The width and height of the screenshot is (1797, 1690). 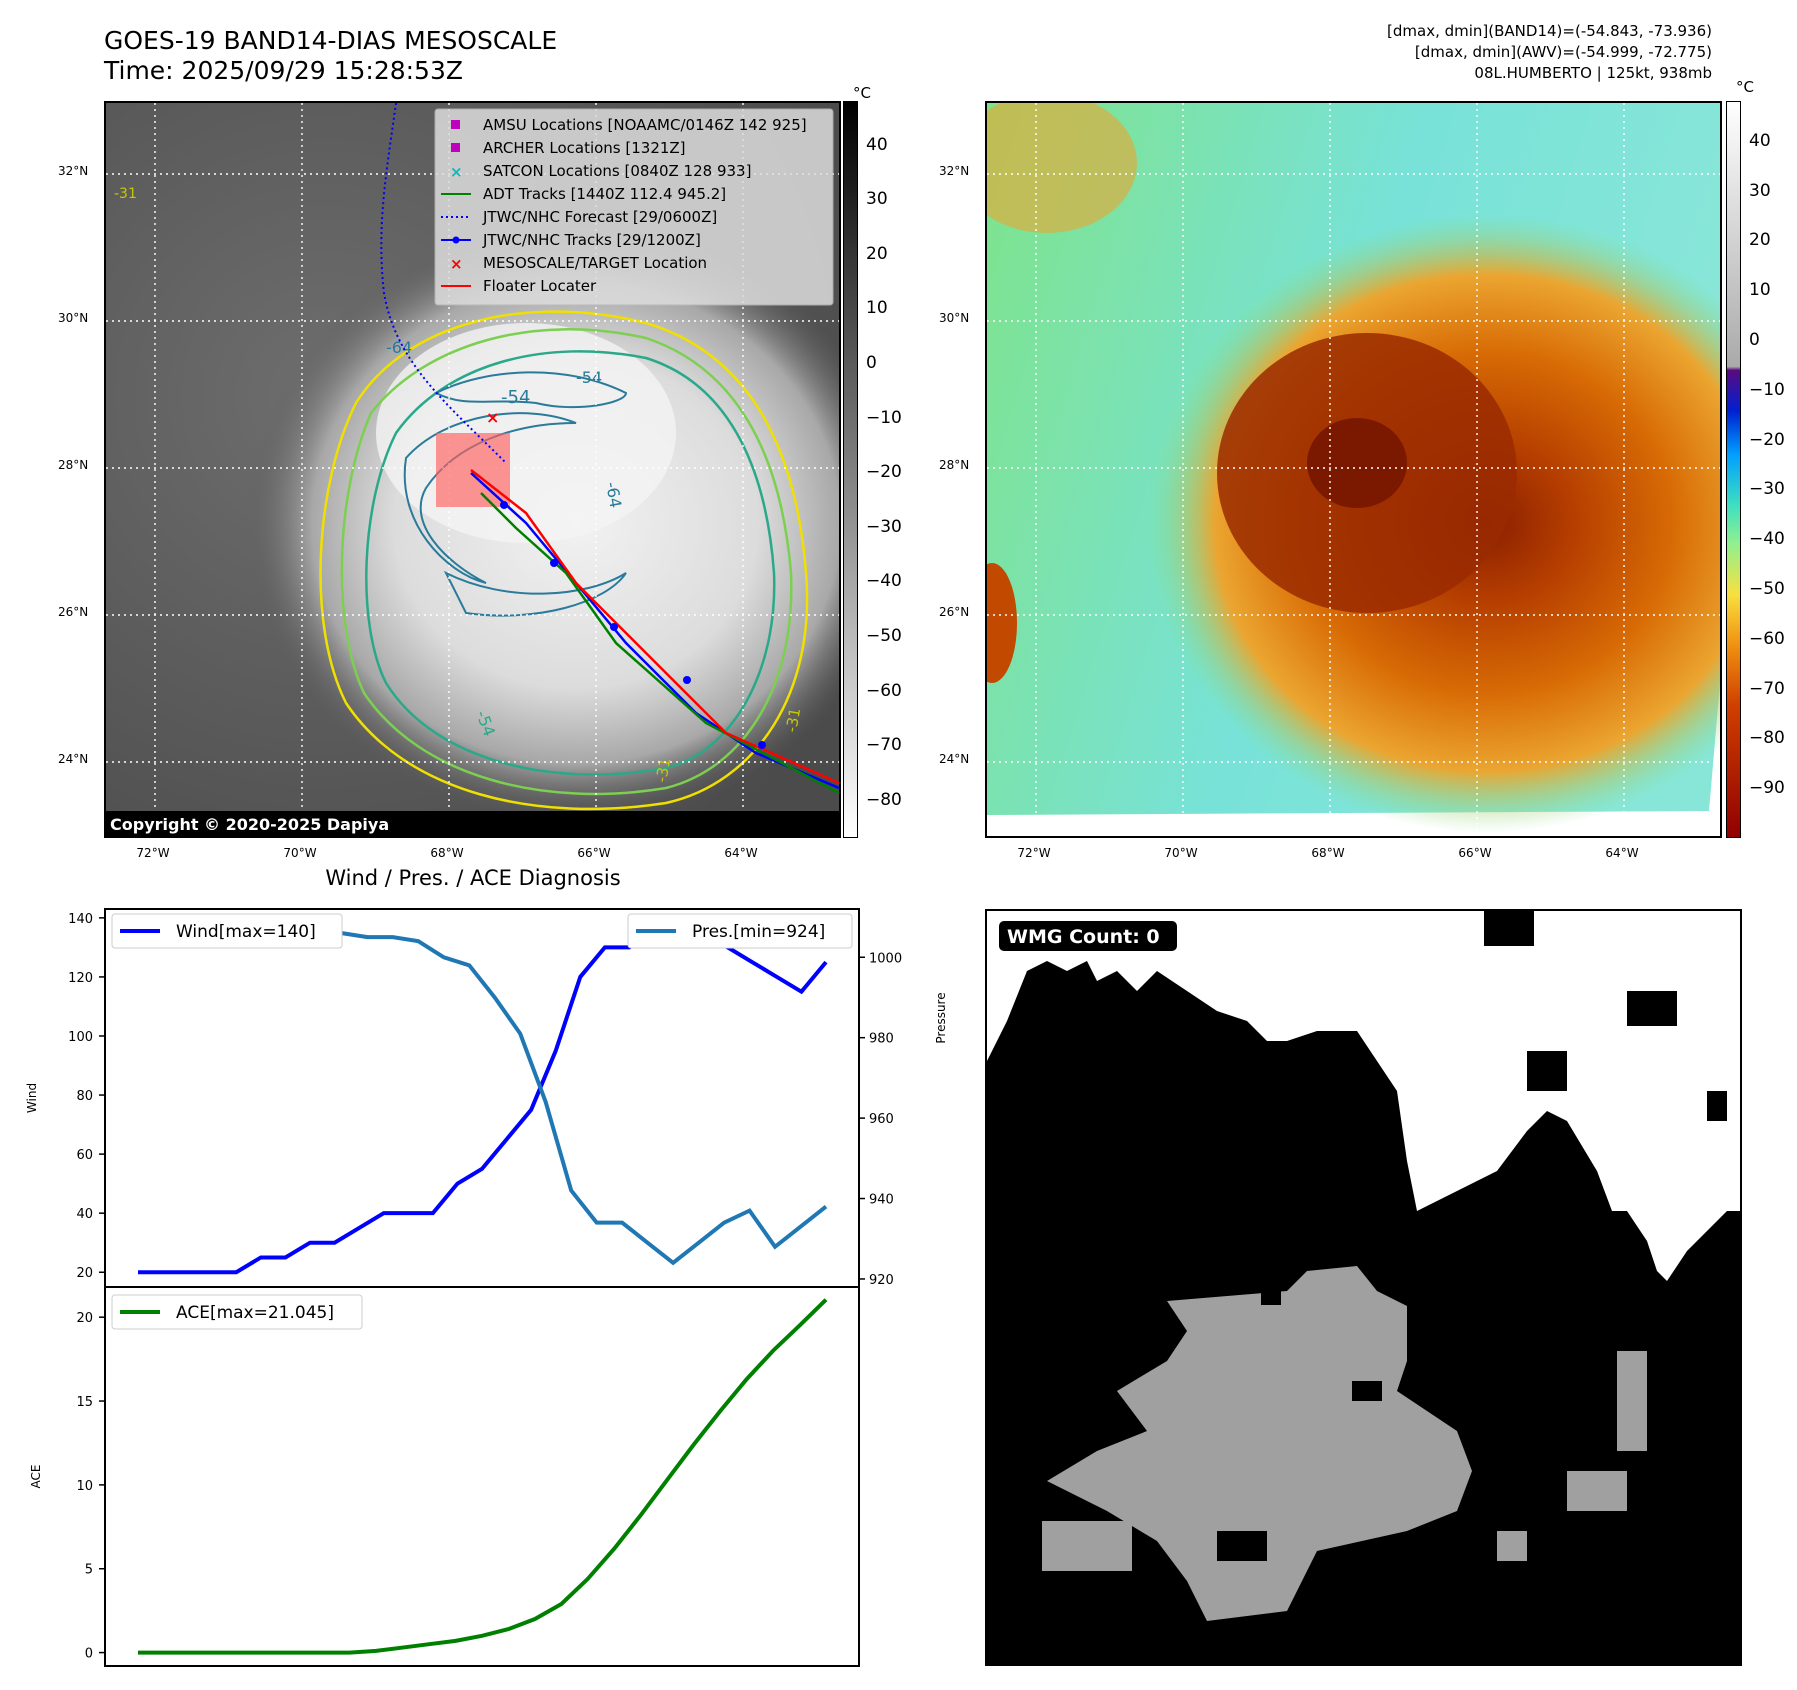 What do you see at coordinates (884, 799) in the screenshot?
I see `colorbar-tick: −80` at bounding box center [884, 799].